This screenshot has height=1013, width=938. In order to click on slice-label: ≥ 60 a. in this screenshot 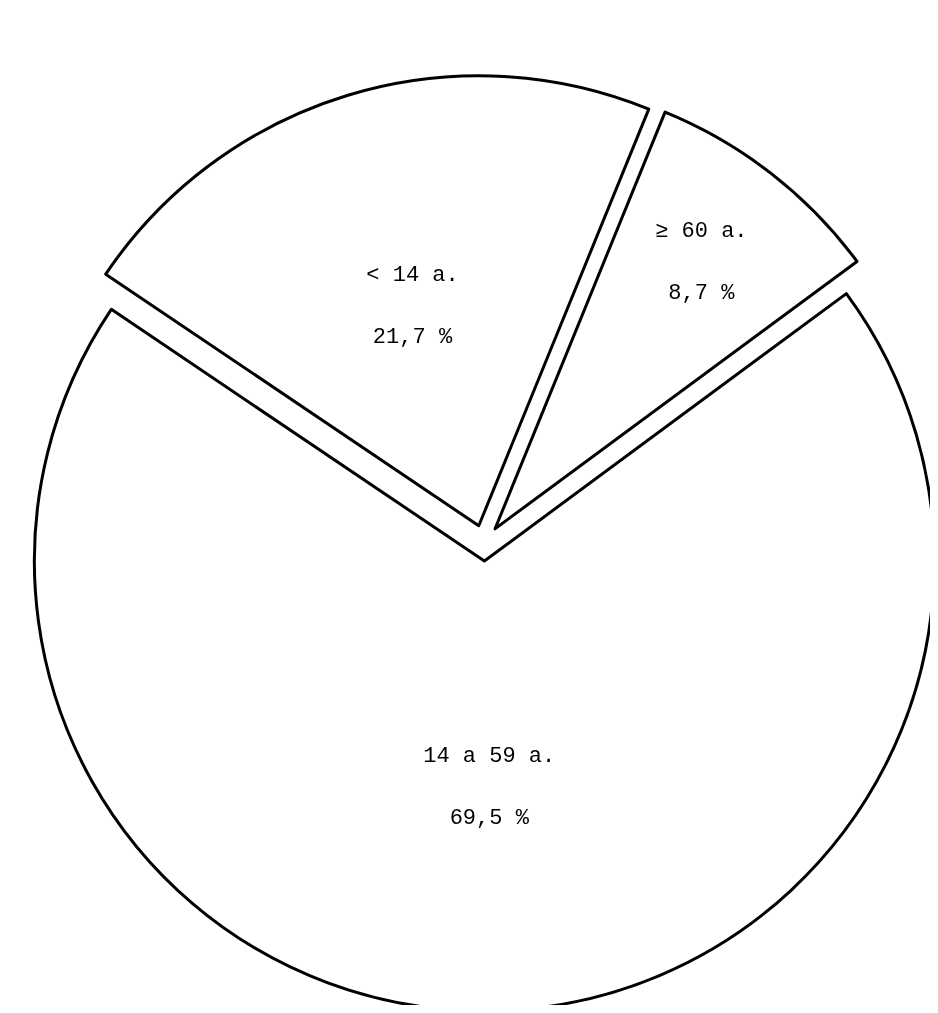, I will do `click(701, 232)`.